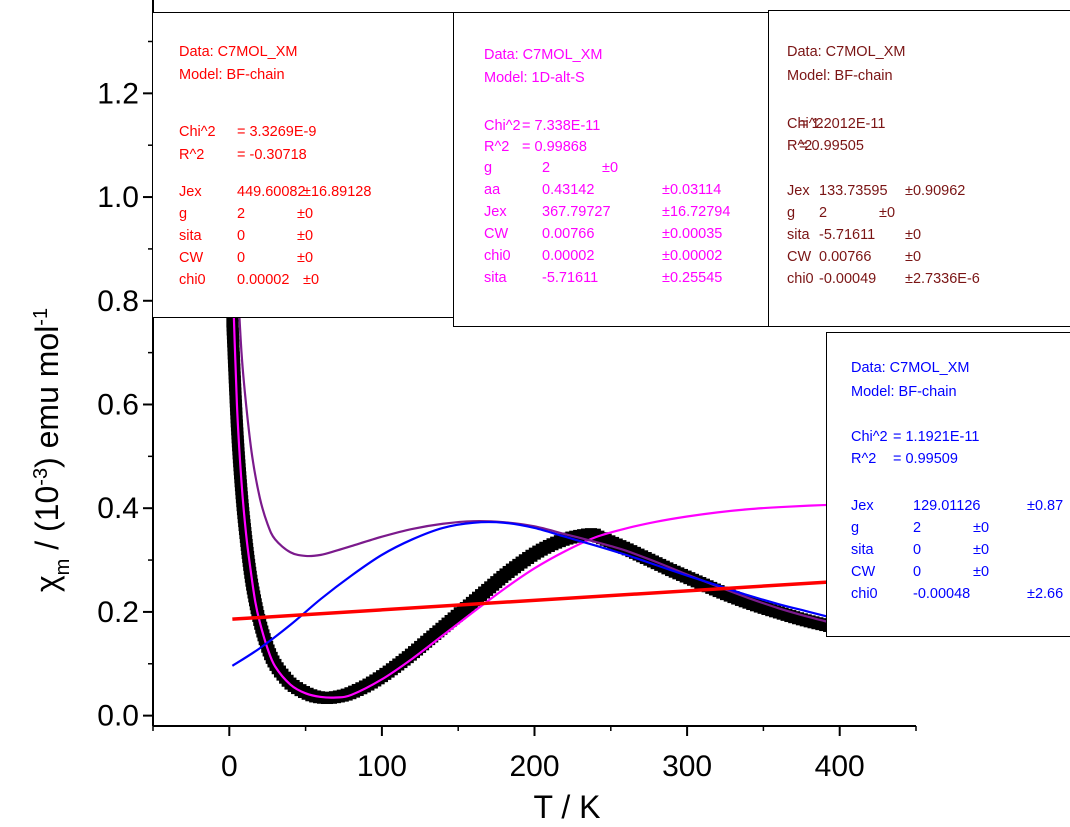  Describe the element at coordinates (831, 146) in the screenshot. I see `fit-stat-value: = 0.99505` at that location.